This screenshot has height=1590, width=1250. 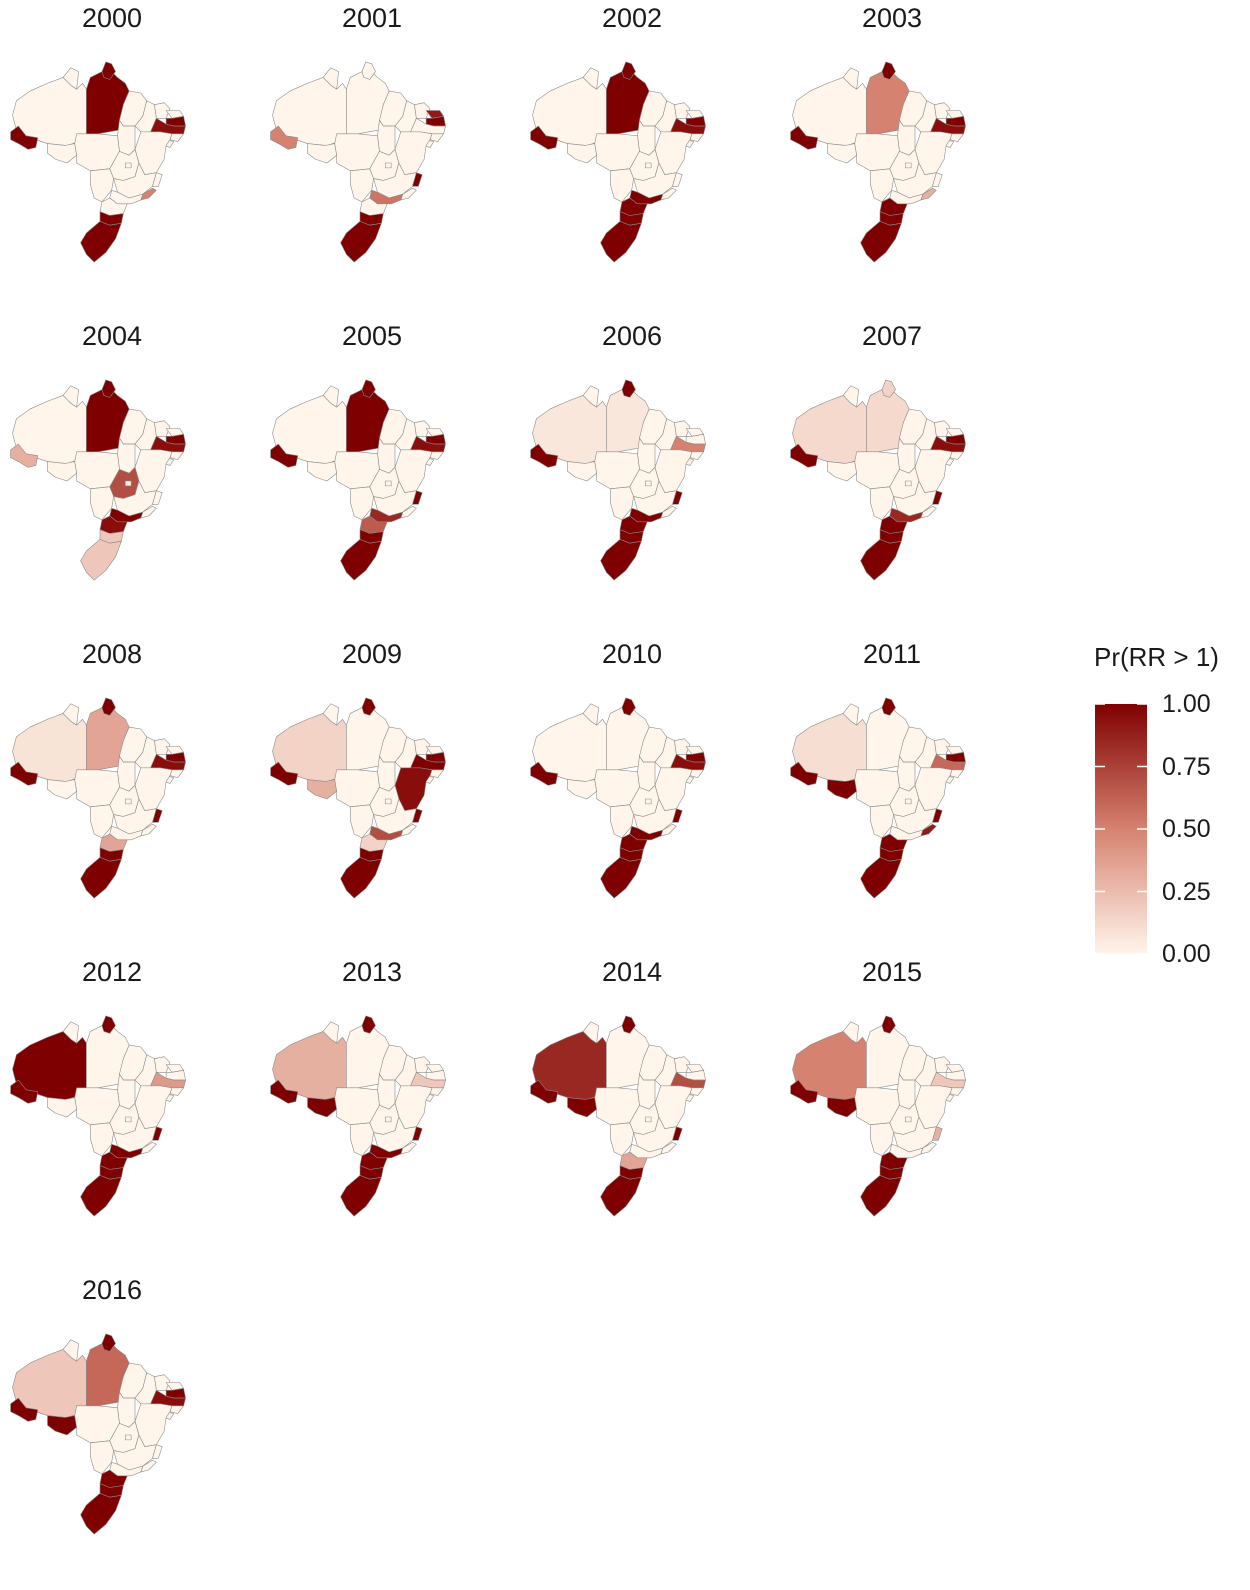 I want to click on panel-title: 2000, so click(x=112, y=18).